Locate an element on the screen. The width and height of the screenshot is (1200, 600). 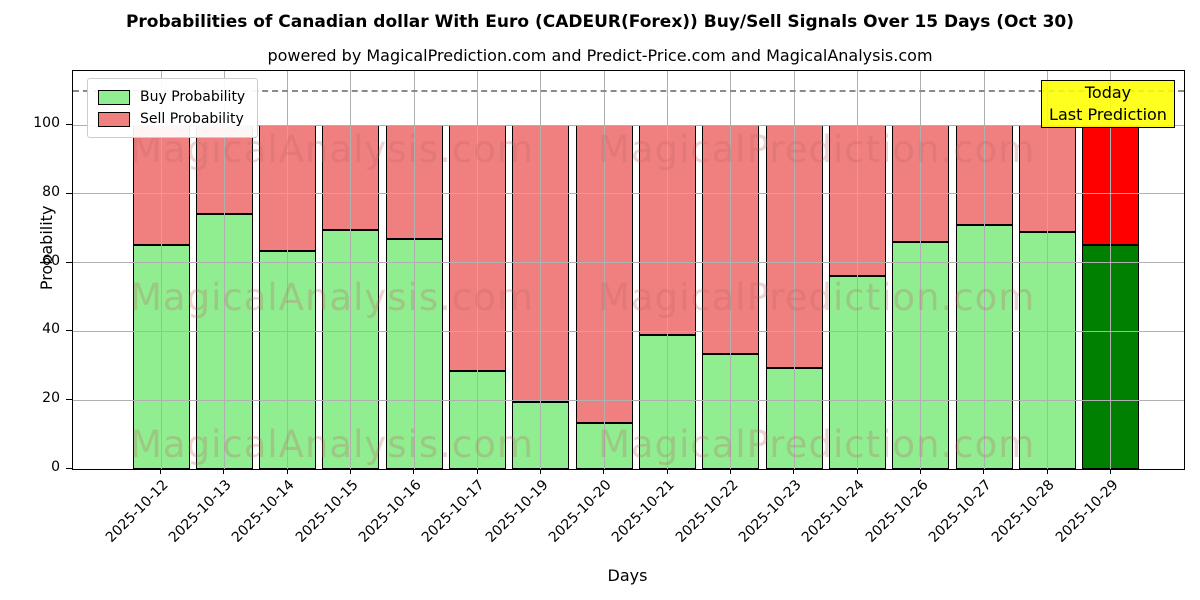
x-tick-label-text: 2025-10-27 is located at coordinates (960, 511).